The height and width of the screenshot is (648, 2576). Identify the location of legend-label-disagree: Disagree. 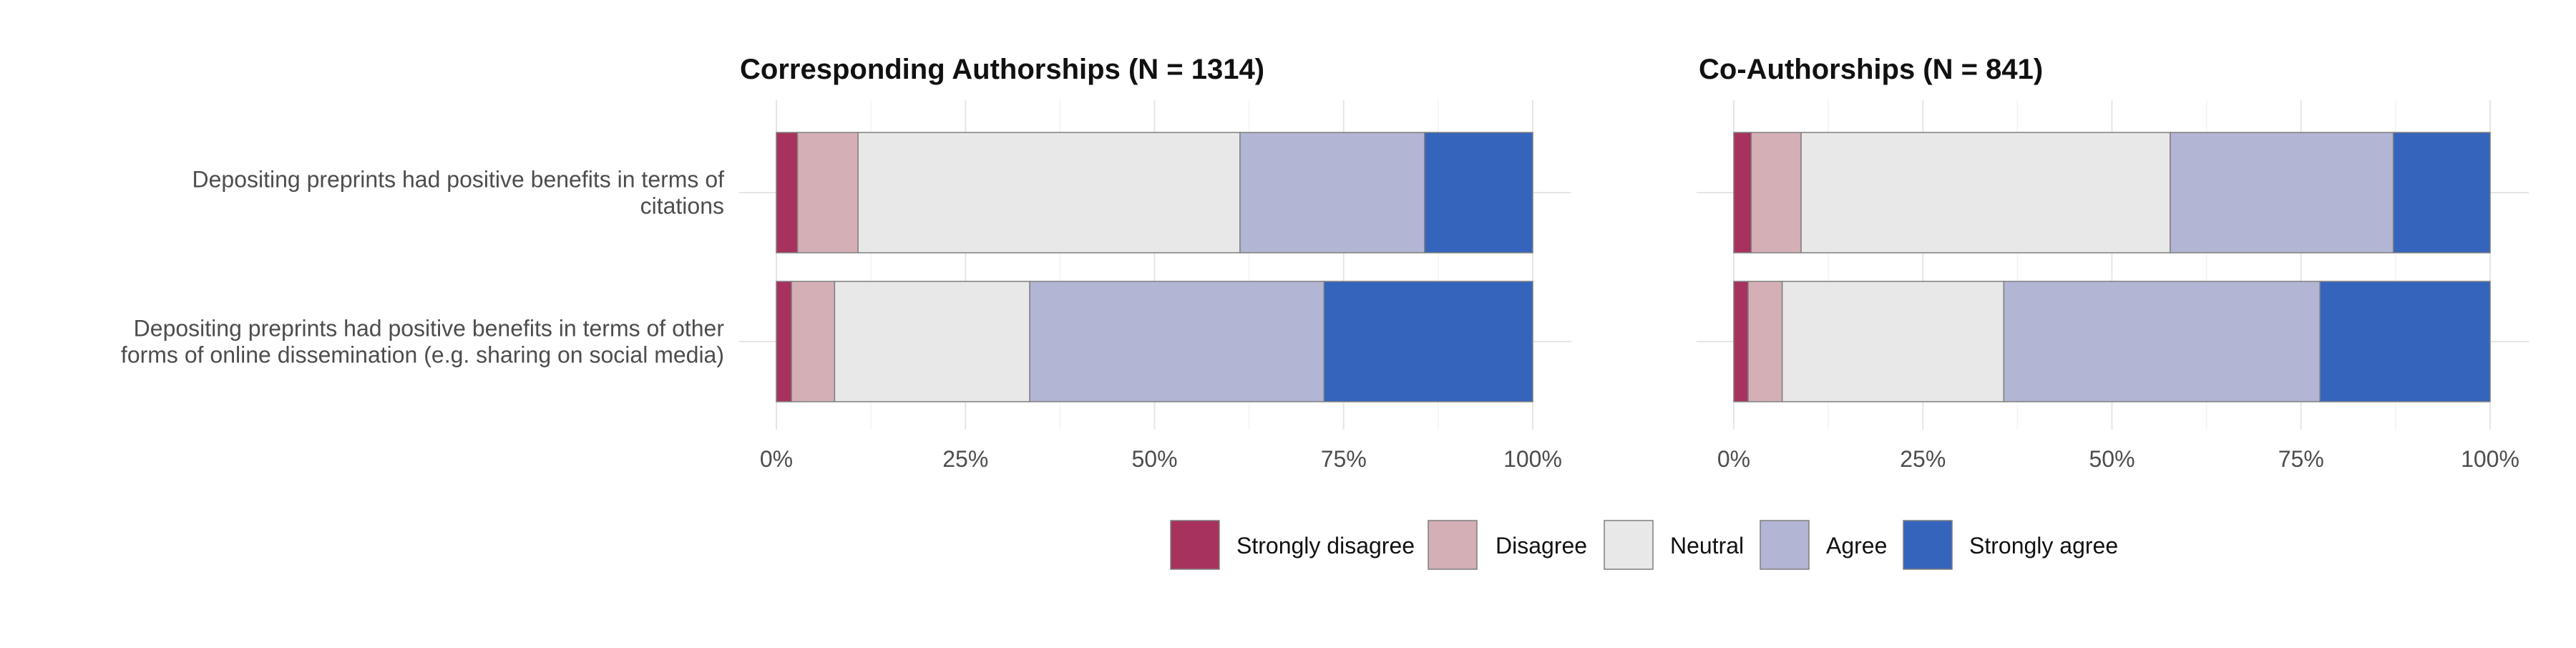
(1541, 545).